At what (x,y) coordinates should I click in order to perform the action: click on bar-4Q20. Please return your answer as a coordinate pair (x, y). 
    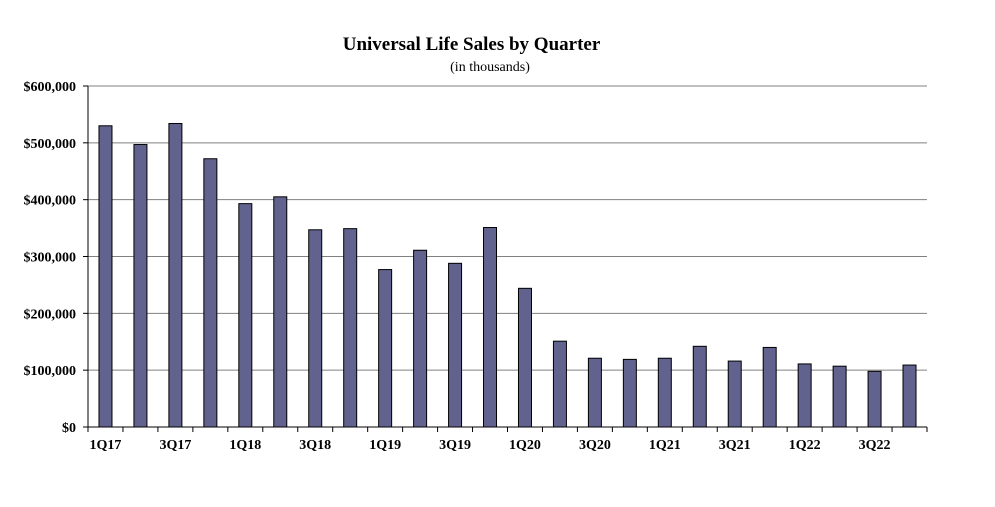
    Looking at the image, I should click on (629, 393).